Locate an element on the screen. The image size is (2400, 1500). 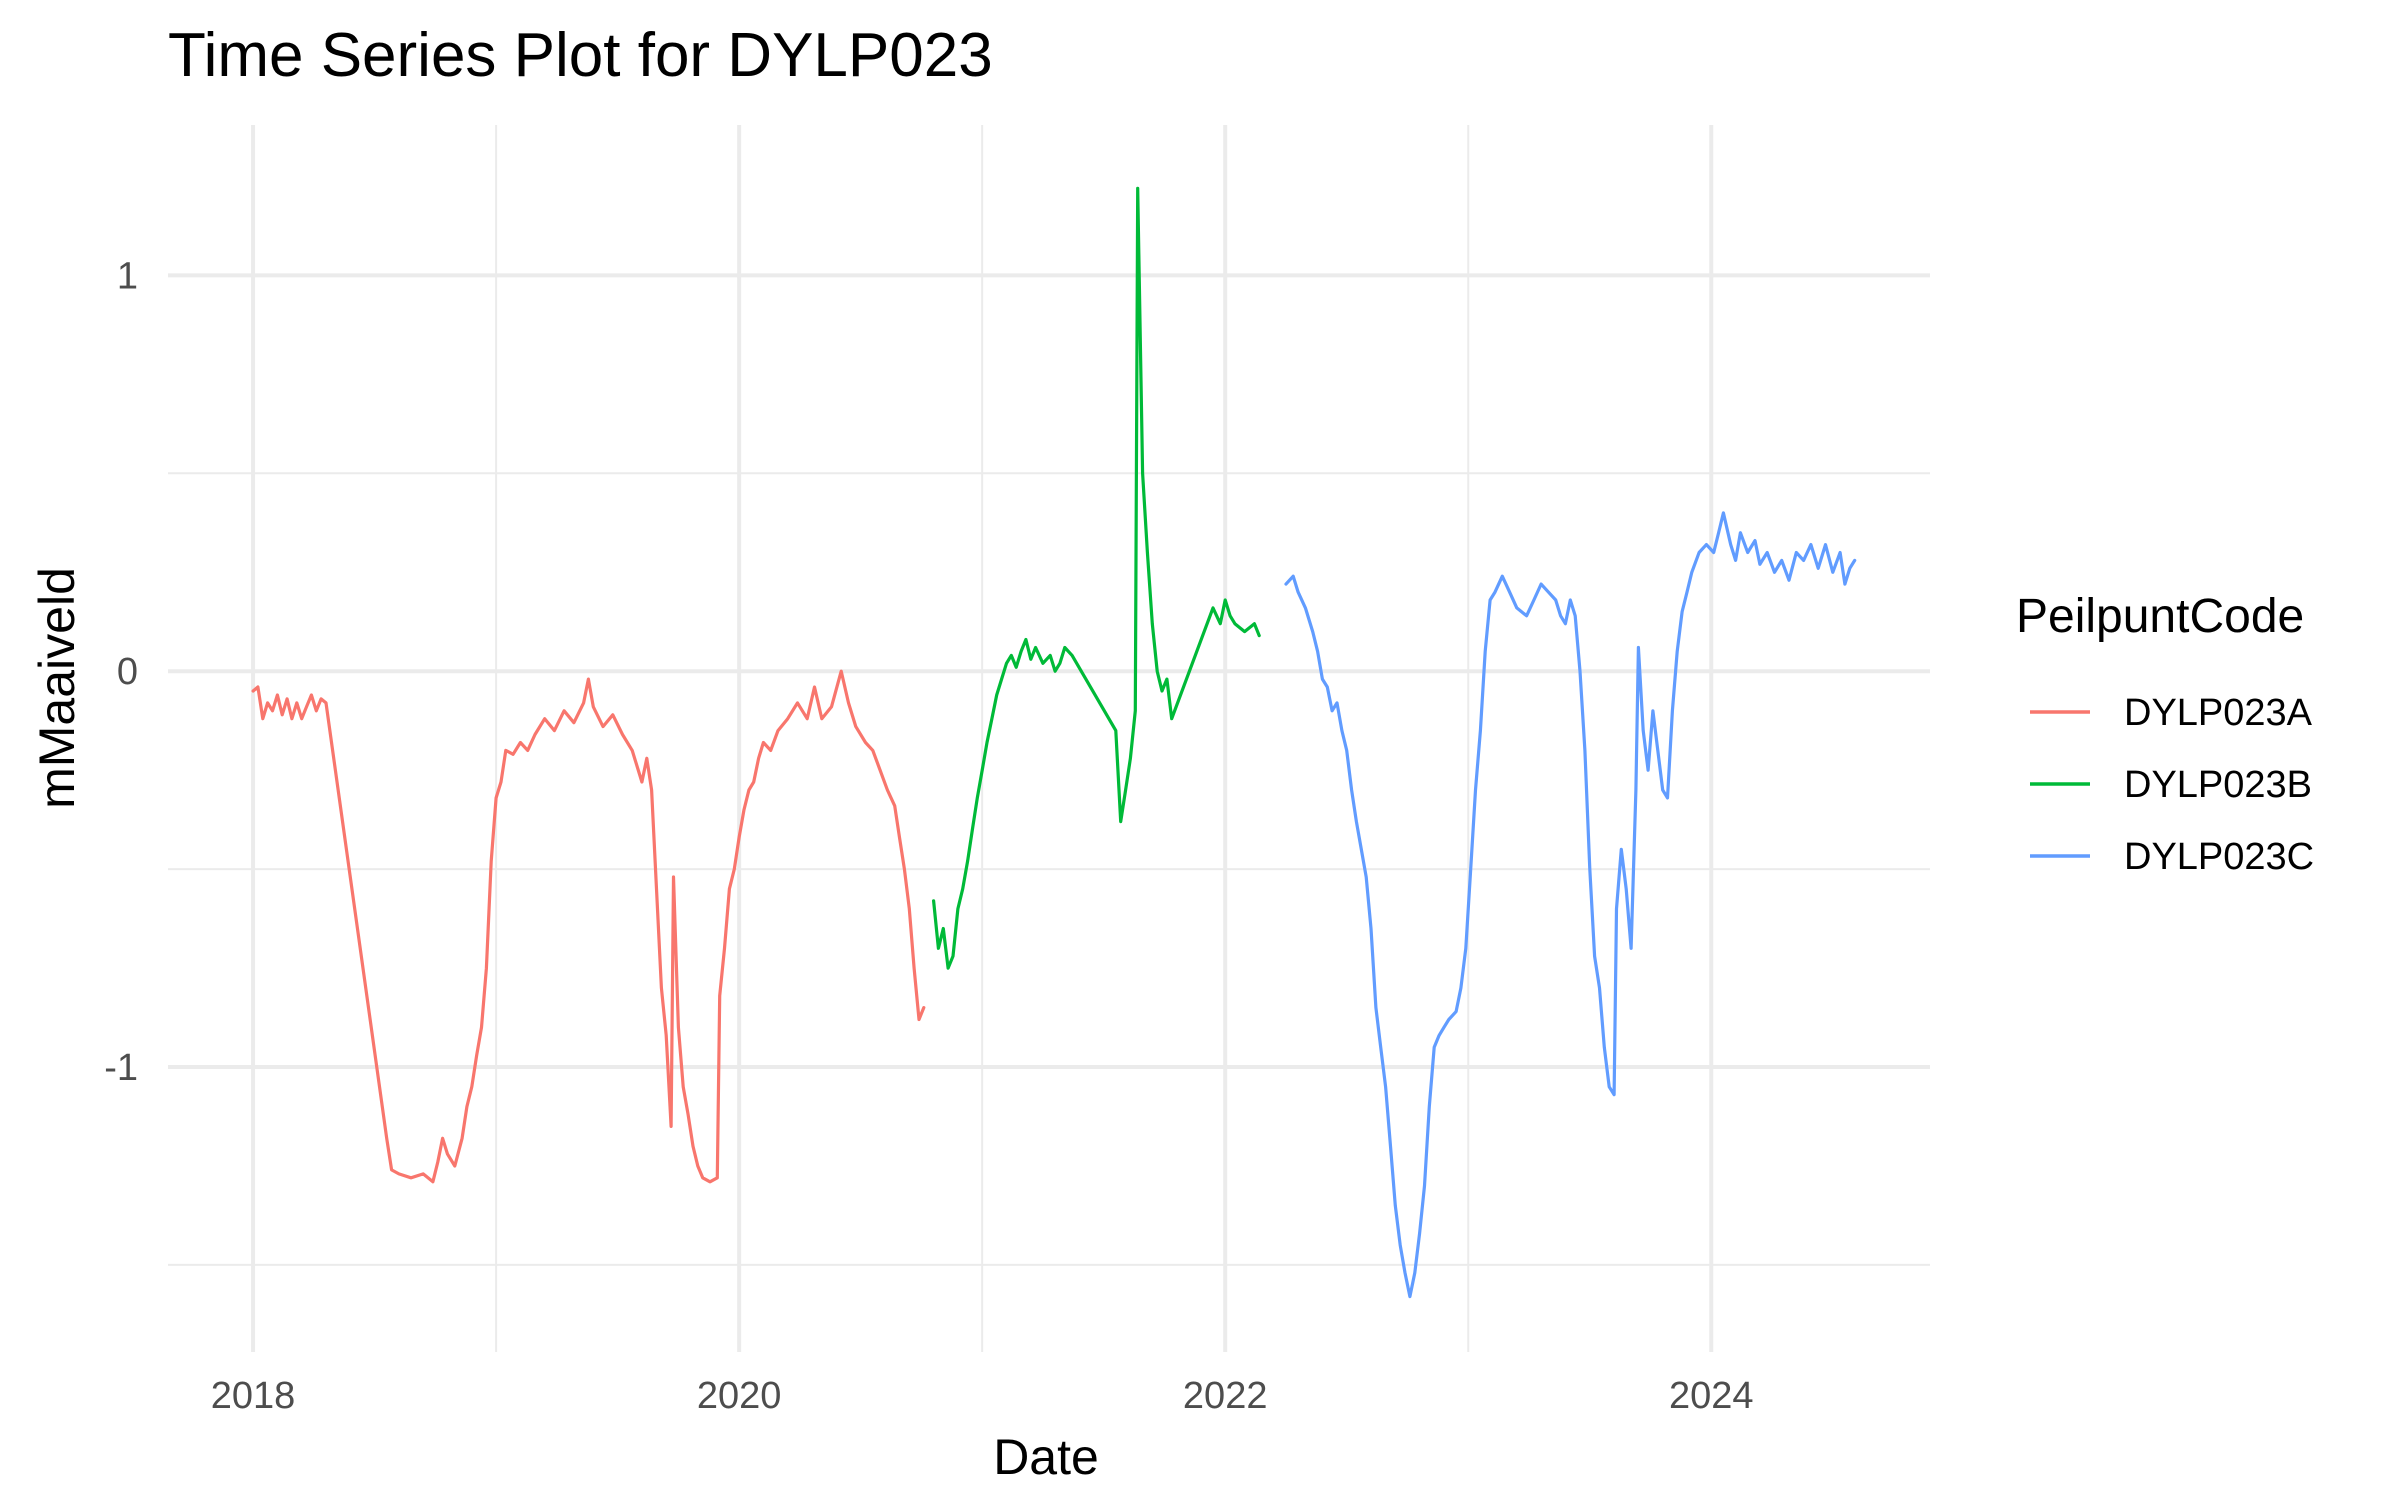
y-tick-labels: -1 0 1 is located at coordinates (121, 672).